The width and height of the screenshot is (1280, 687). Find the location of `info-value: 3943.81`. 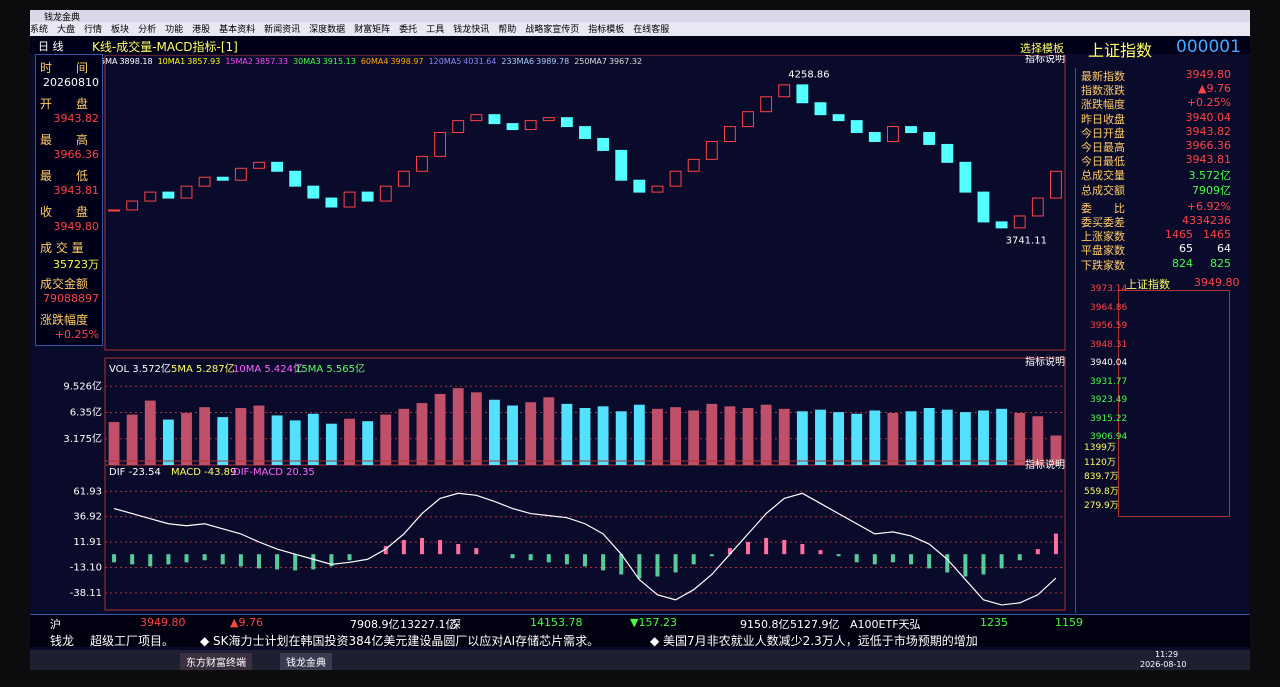

info-value: 3943.81 is located at coordinates (76, 190).